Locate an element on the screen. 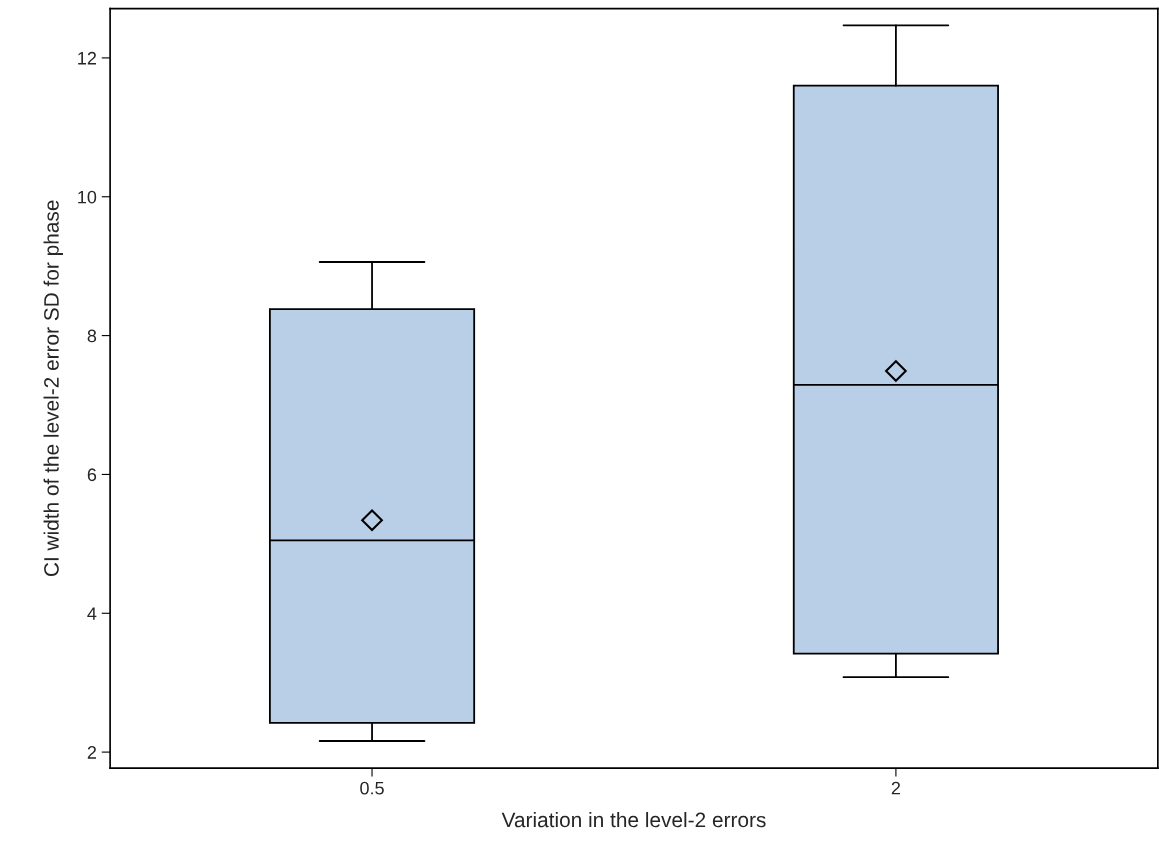 The image size is (1159, 863). y-tick-label: 12 is located at coordinates (87, 58).